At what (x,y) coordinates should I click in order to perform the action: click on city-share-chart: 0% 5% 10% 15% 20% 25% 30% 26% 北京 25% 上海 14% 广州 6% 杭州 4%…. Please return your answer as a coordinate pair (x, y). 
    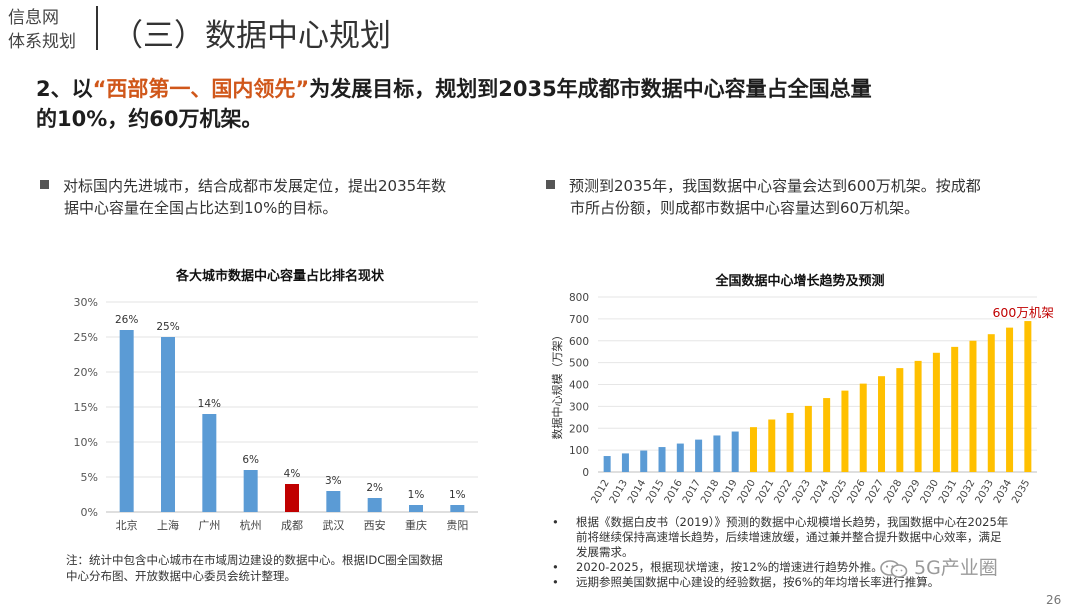
    Looking at the image, I should click on (276, 414).